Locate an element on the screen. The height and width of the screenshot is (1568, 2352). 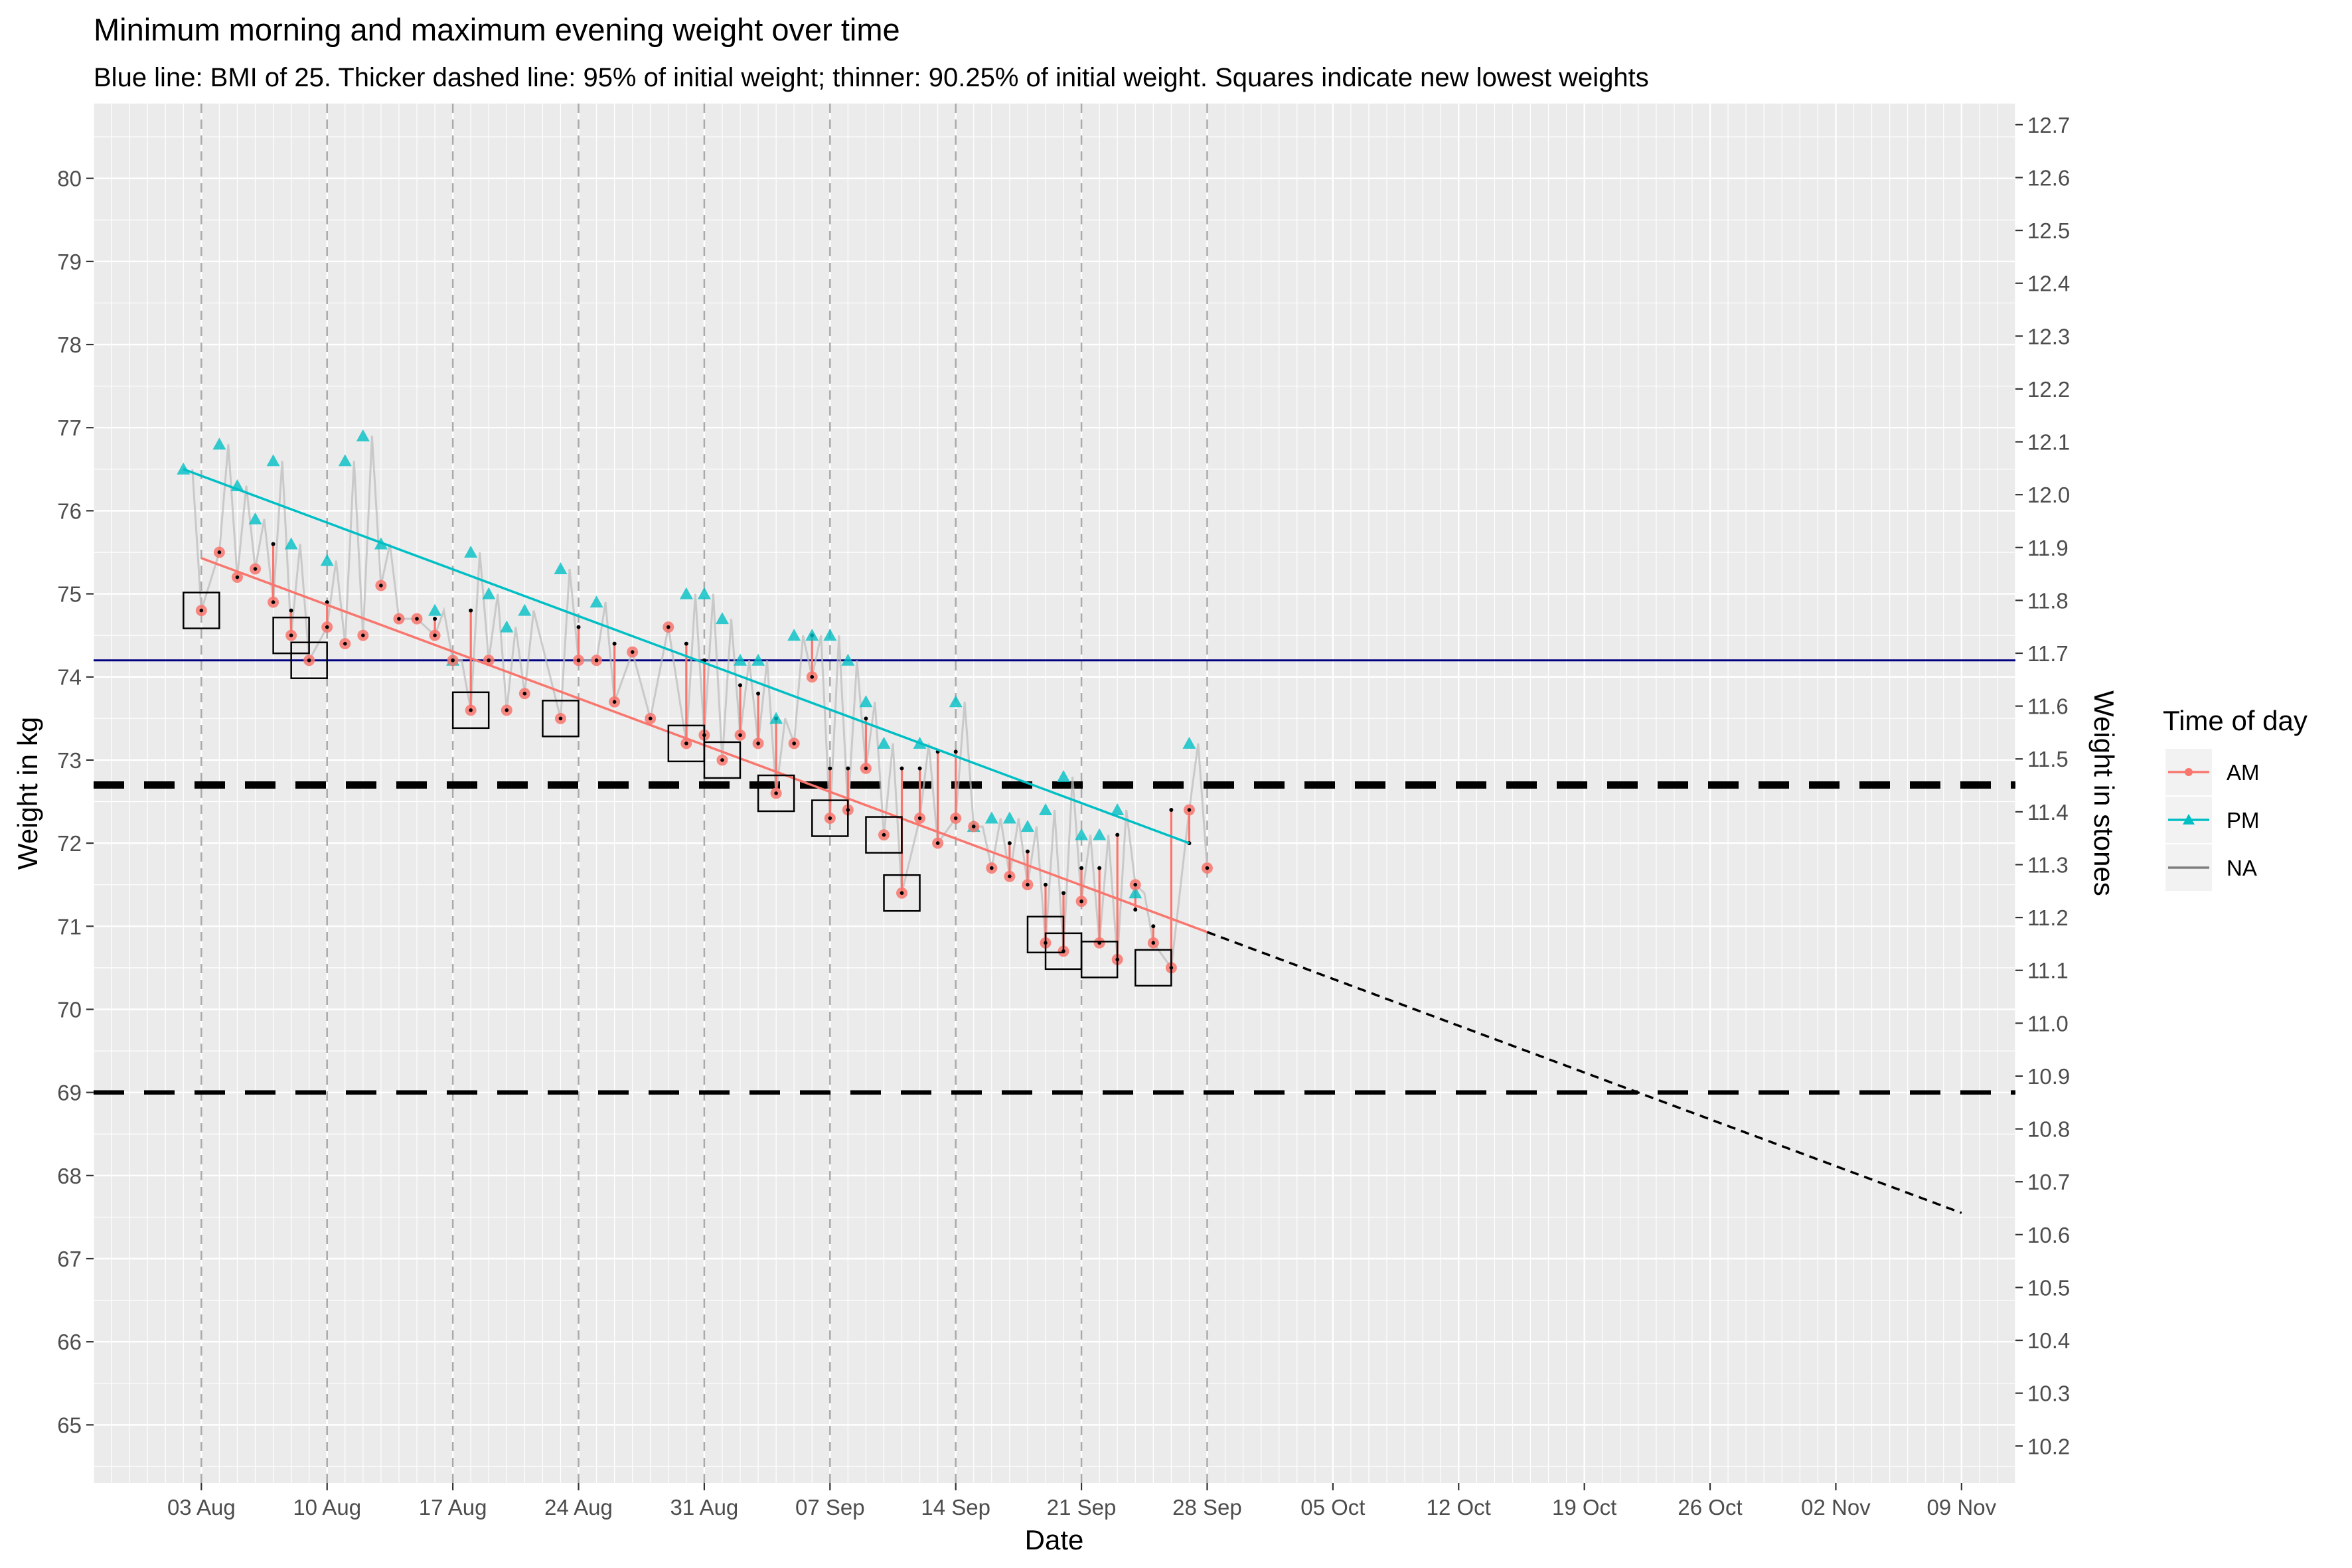
x-tick-label: 02 Nov is located at coordinates (1836, 1508).